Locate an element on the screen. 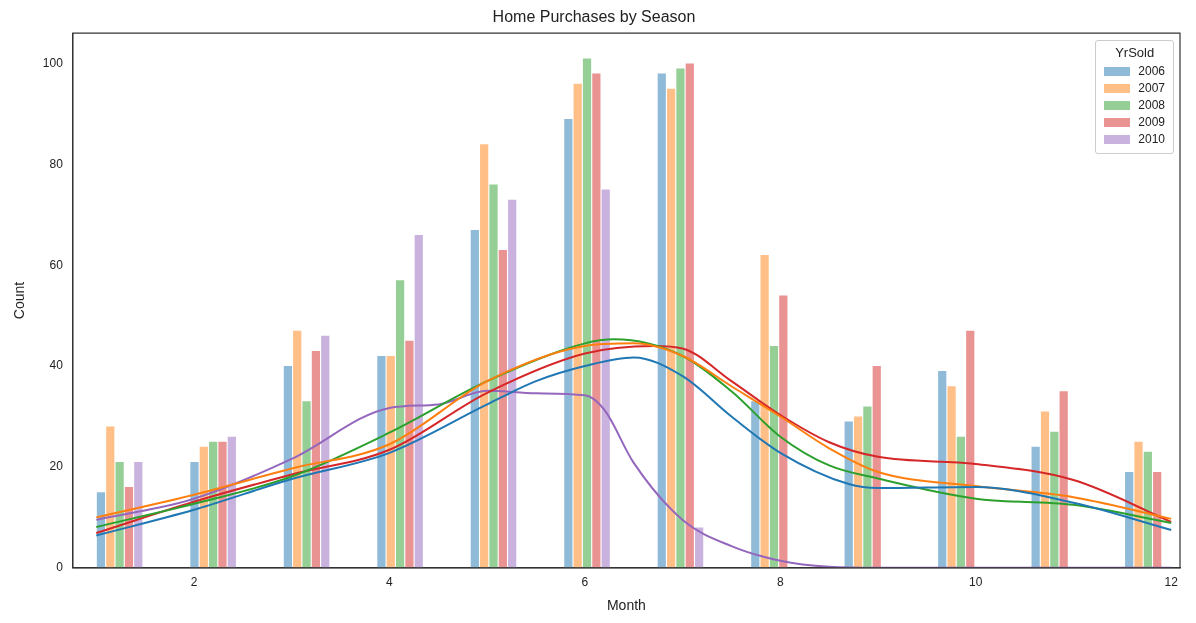  legend-label: 2006 is located at coordinates (1151, 71).